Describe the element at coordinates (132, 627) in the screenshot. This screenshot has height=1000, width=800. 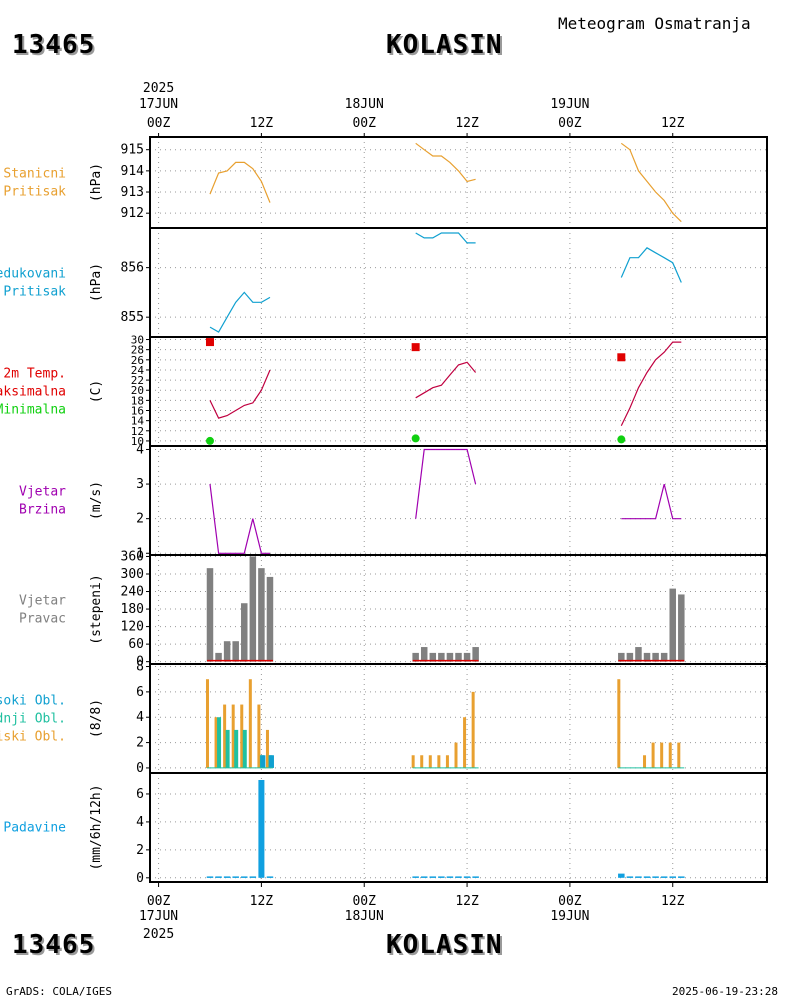
I see `y-tick-label: 120` at that location.